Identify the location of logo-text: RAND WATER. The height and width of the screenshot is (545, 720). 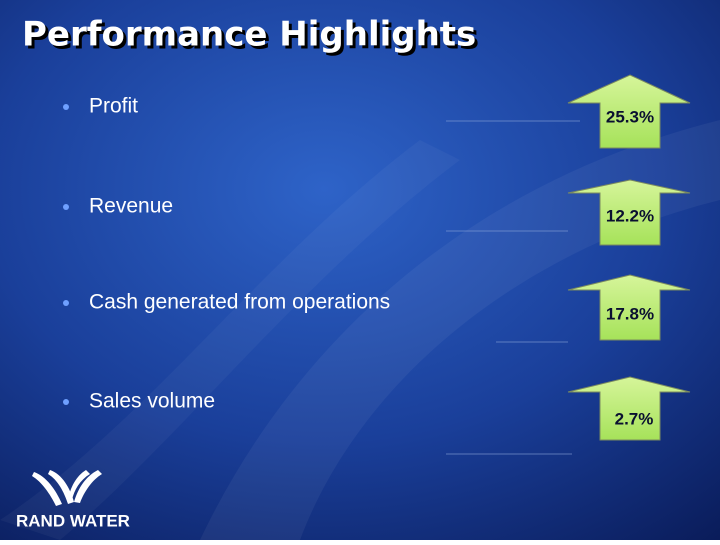
(73, 520).